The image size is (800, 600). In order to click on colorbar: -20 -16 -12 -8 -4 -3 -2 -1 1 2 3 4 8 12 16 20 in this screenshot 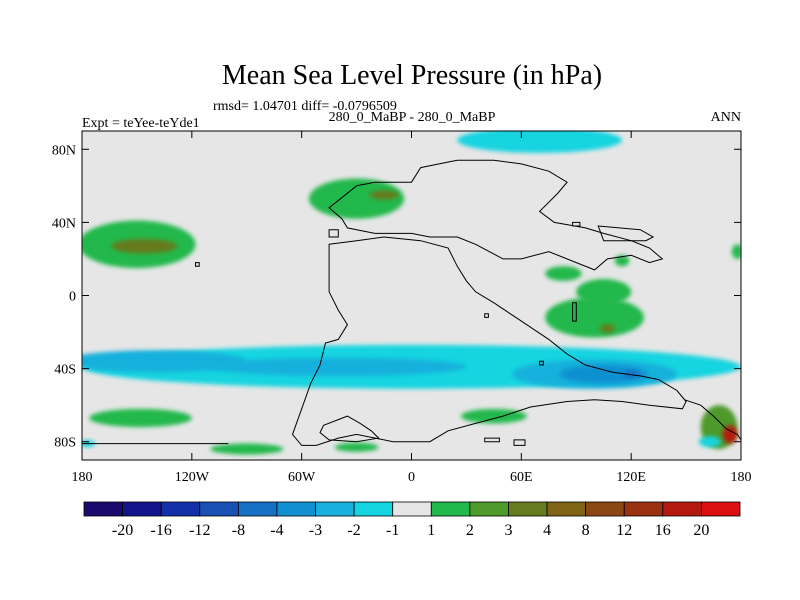, I will do `click(412, 520)`.